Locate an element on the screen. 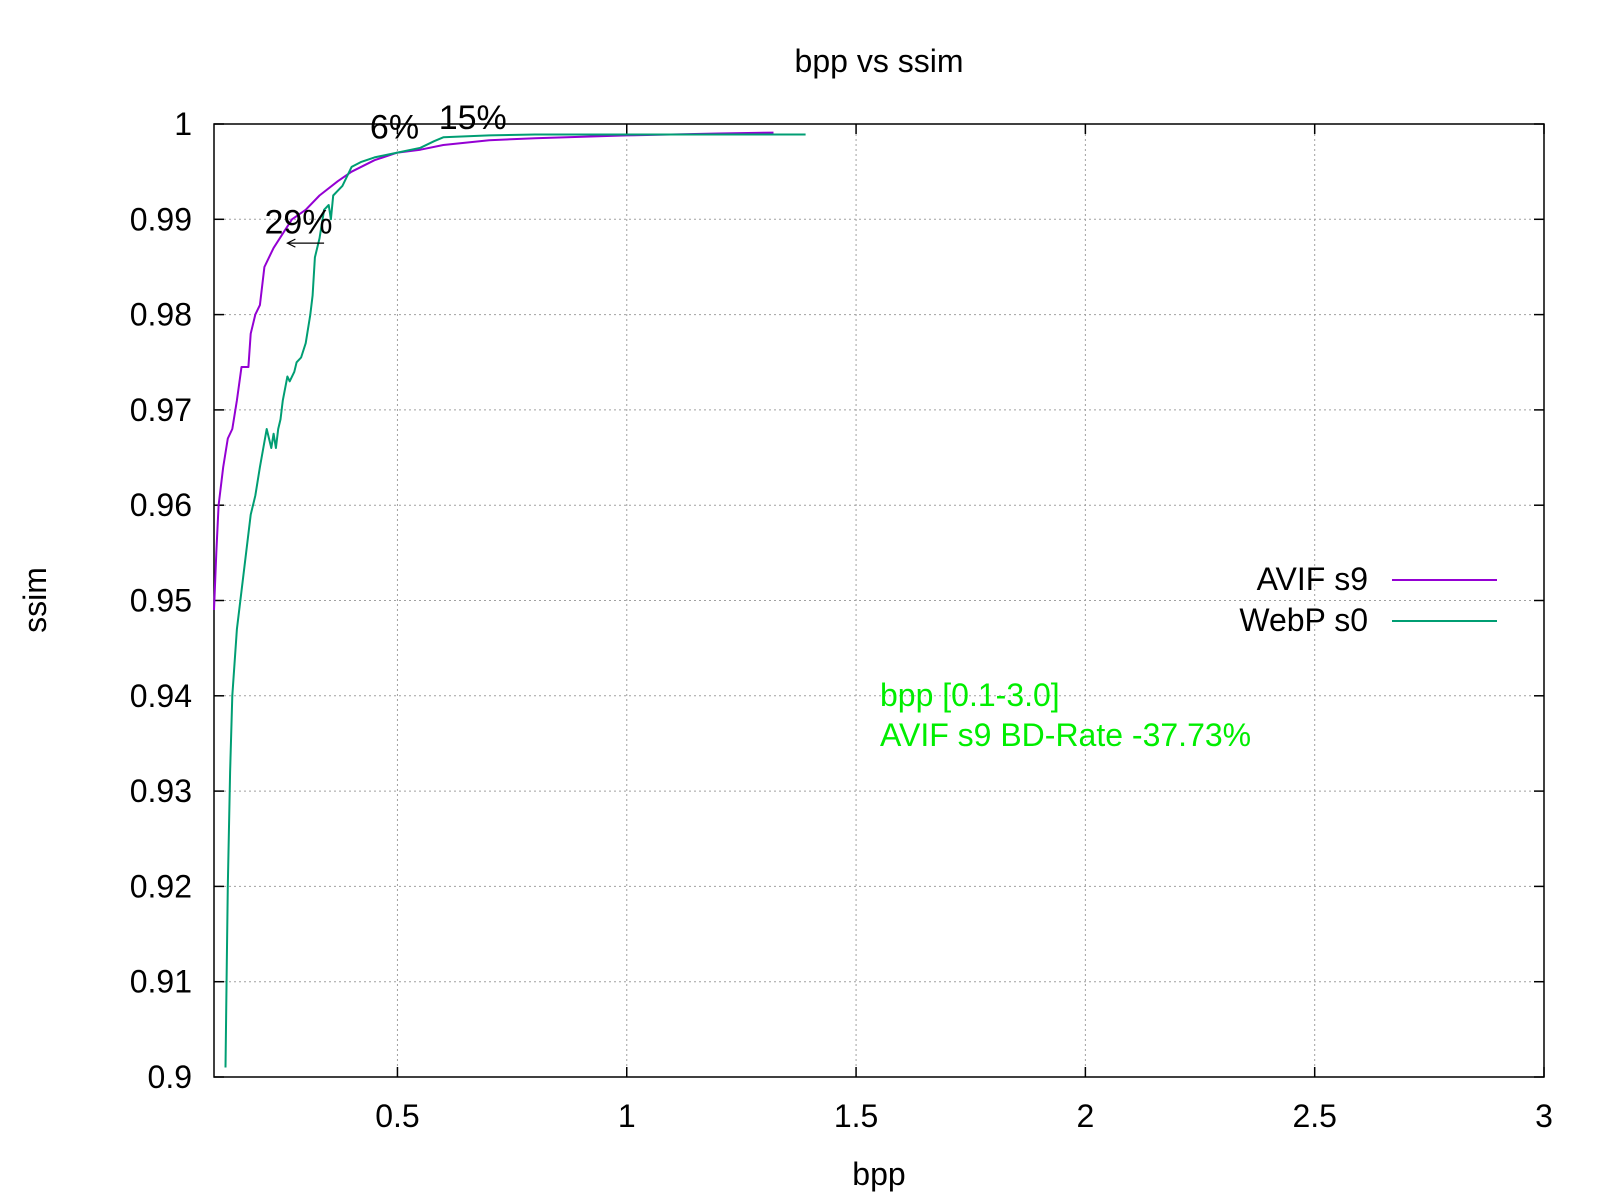 The width and height of the screenshot is (1600, 1200). y-tick-label: 0.91 is located at coordinates (161, 982).